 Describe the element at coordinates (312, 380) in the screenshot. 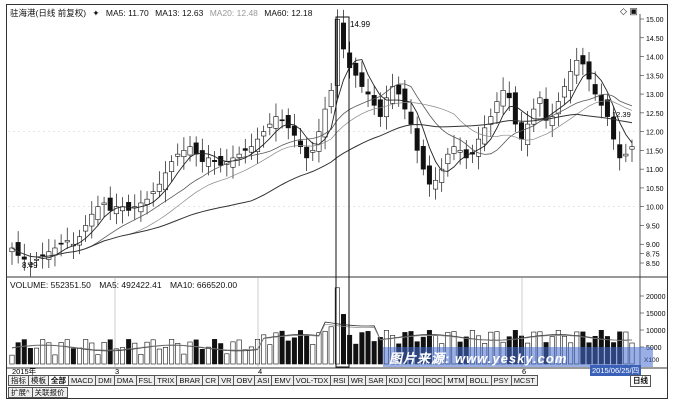

I see `indicator-tab-vol-tdx: VOL-TDX` at that location.